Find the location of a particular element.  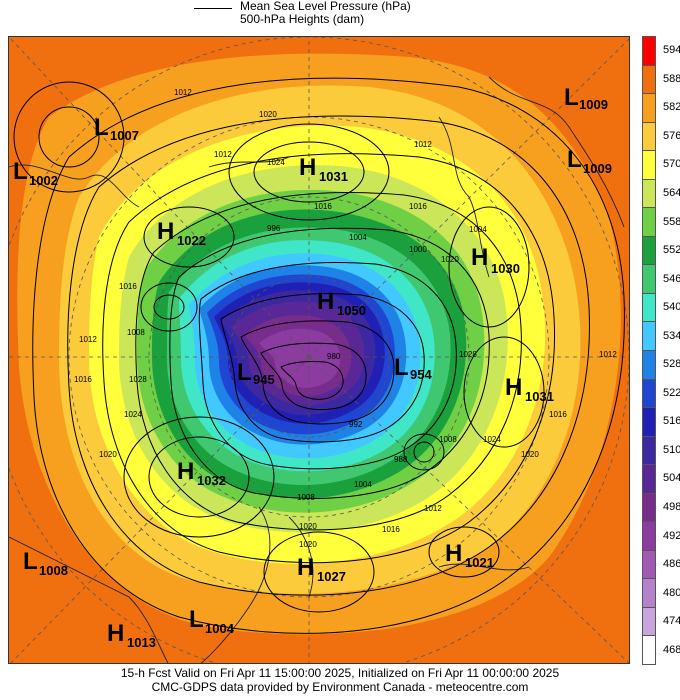

colorbar-label: 558 is located at coordinates (671, 221).